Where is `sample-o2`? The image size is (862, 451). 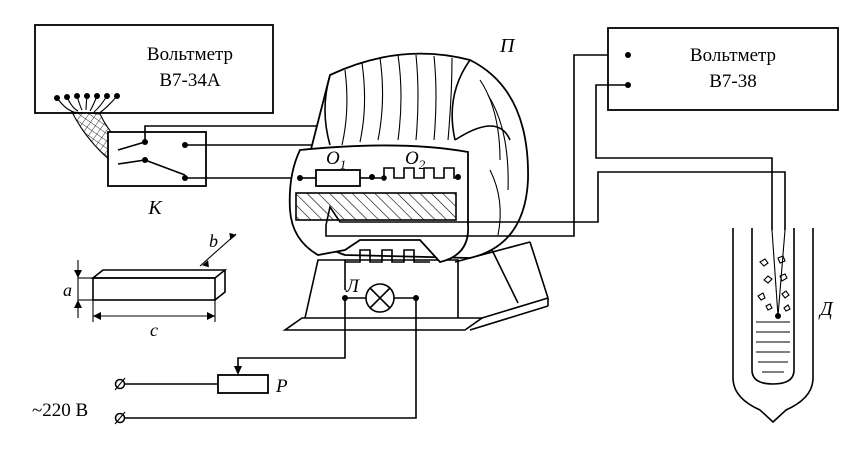 sample-o2 is located at coordinates (415, 173).